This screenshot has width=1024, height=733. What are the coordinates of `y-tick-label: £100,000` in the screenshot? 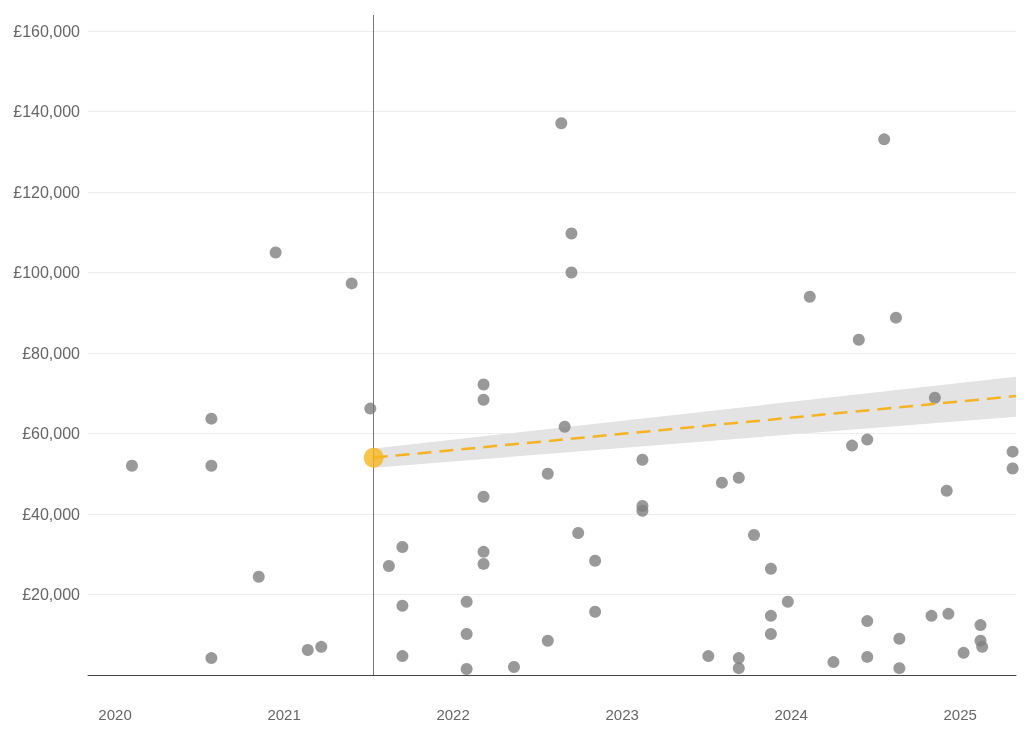 It's located at (47, 273).